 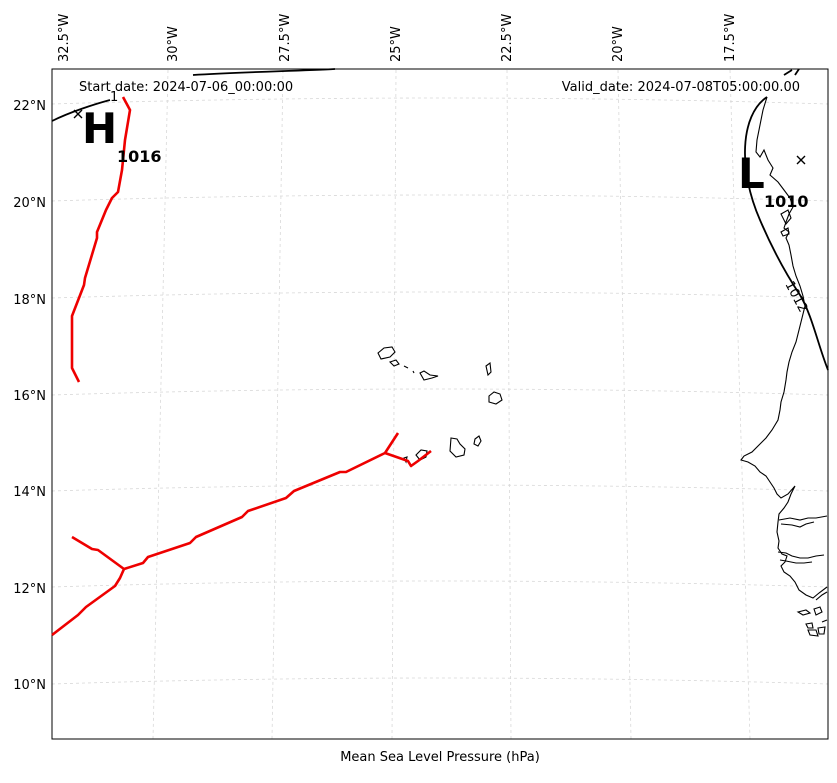 I want to click on front-line-south, so click(x=88, y=586).